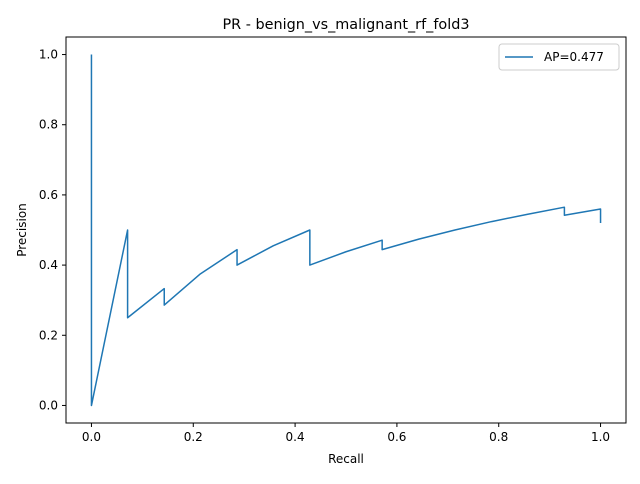 The height and width of the screenshot is (484, 640). Describe the element at coordinates (22, 230) in the screenshot. I see `y-axis-label: Precision` at that location.